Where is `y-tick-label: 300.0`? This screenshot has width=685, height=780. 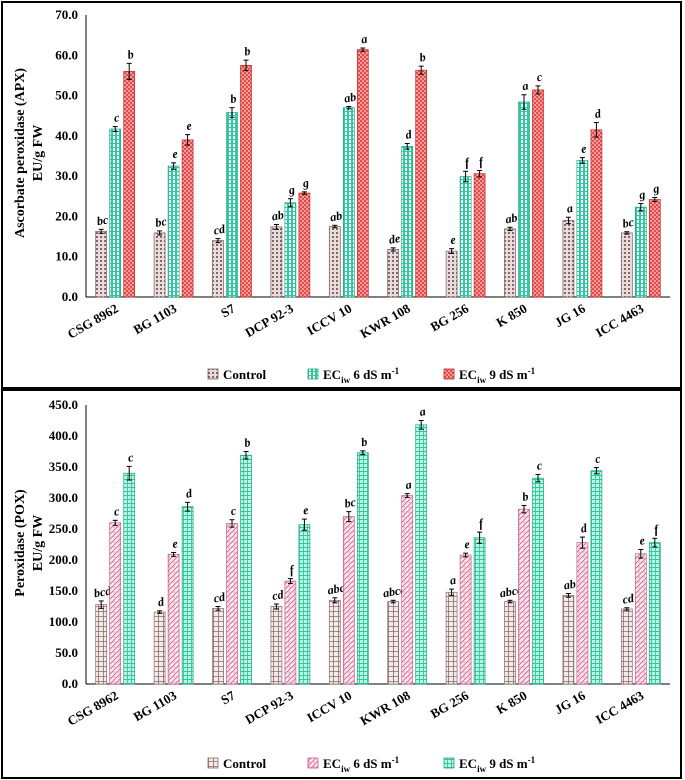
y-tick-label: 300.0 is located at coordinates (63, 497).